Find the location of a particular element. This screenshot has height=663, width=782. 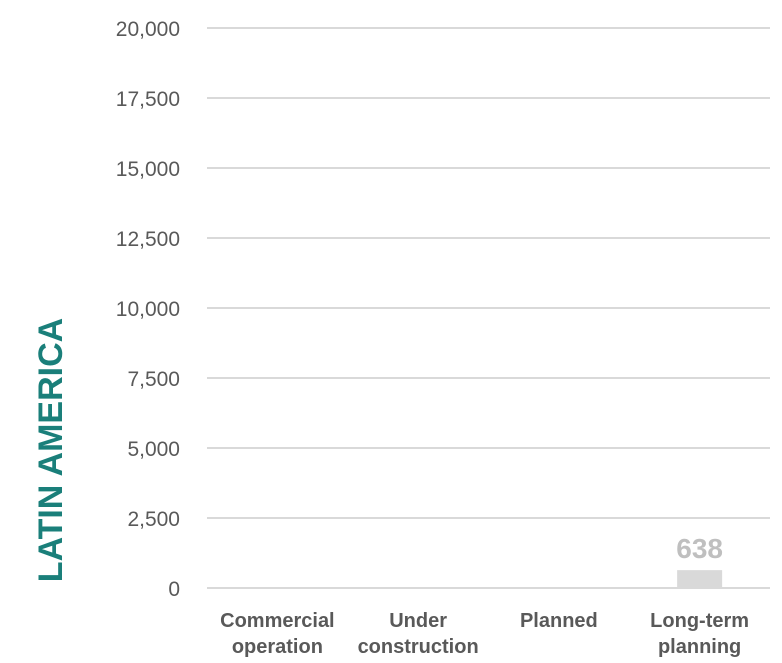

bars is located at coordinates (700, 579).